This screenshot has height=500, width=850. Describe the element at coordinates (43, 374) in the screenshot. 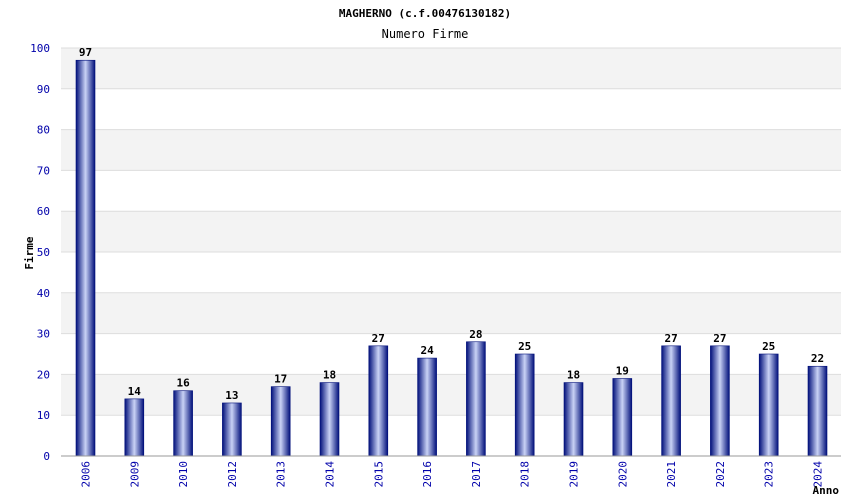

I see `y-tick-label: 20` at that location.